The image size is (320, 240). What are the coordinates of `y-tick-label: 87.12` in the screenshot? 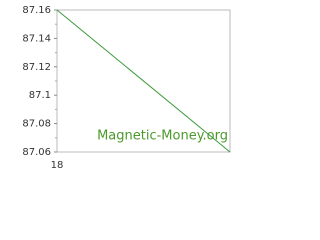 It's located at (36, 67).